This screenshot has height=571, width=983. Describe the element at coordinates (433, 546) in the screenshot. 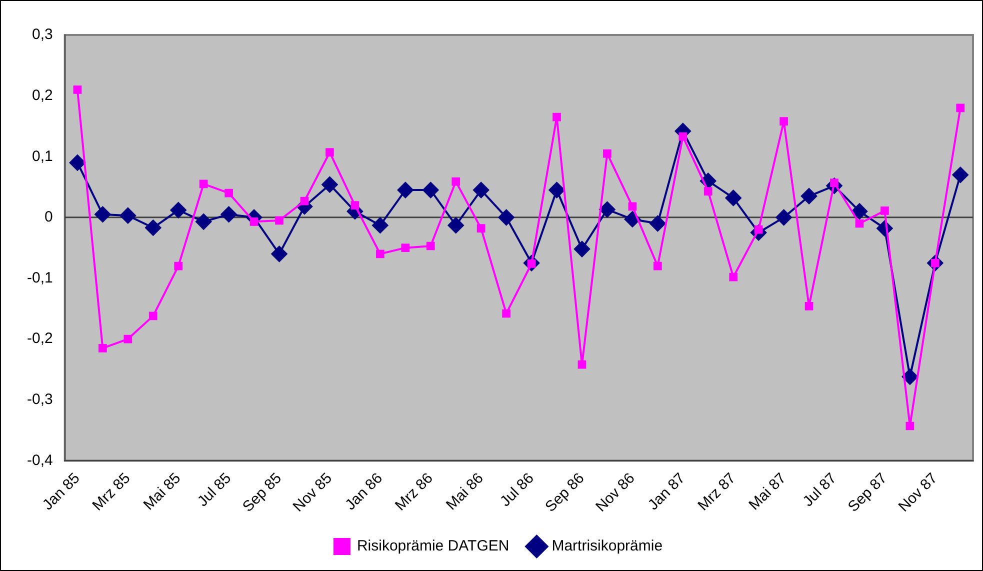

I see `legend-label: Risikoprämie DATGEN` at that location.